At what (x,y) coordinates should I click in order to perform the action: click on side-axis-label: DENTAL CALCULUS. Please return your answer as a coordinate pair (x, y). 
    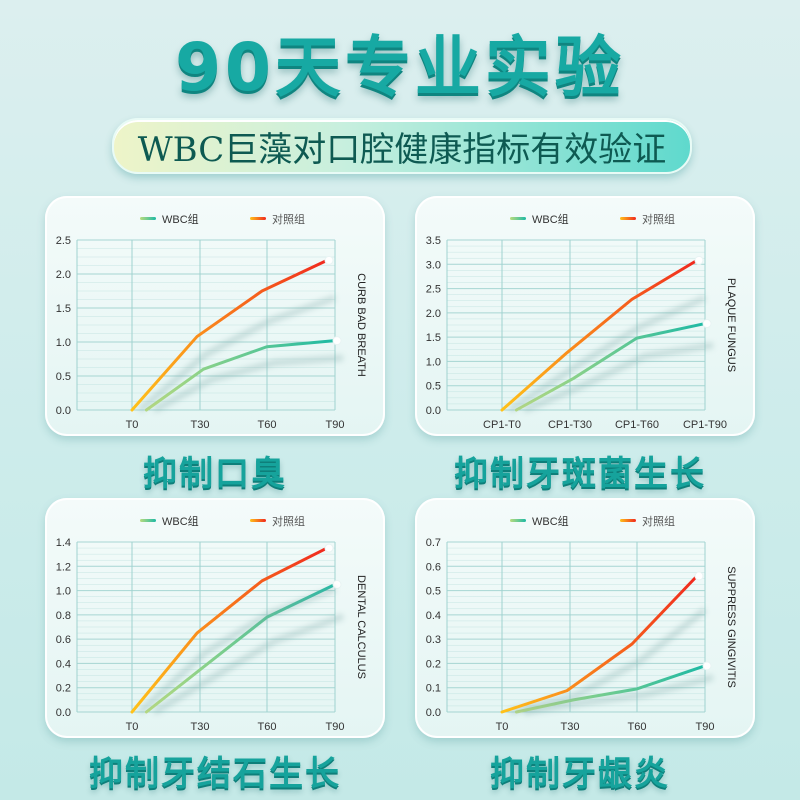
    Looking at the image, I should click on (361, 627).